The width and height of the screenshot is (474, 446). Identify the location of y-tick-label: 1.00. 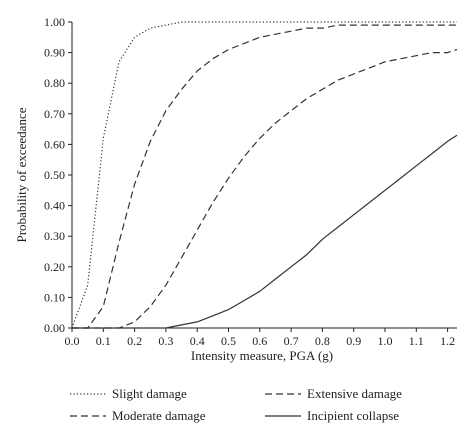
(54, 22).